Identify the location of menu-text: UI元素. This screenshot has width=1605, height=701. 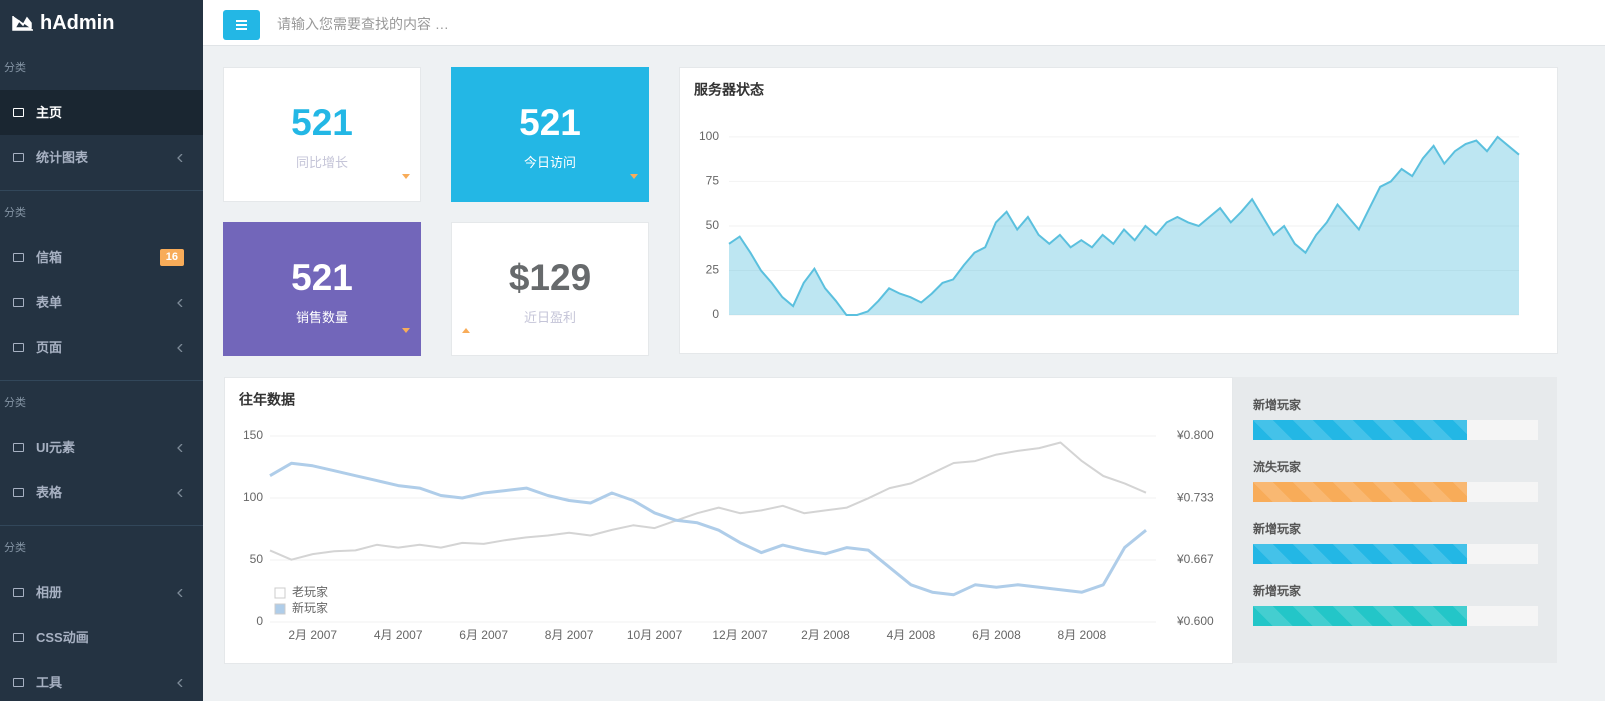
(56, 447).